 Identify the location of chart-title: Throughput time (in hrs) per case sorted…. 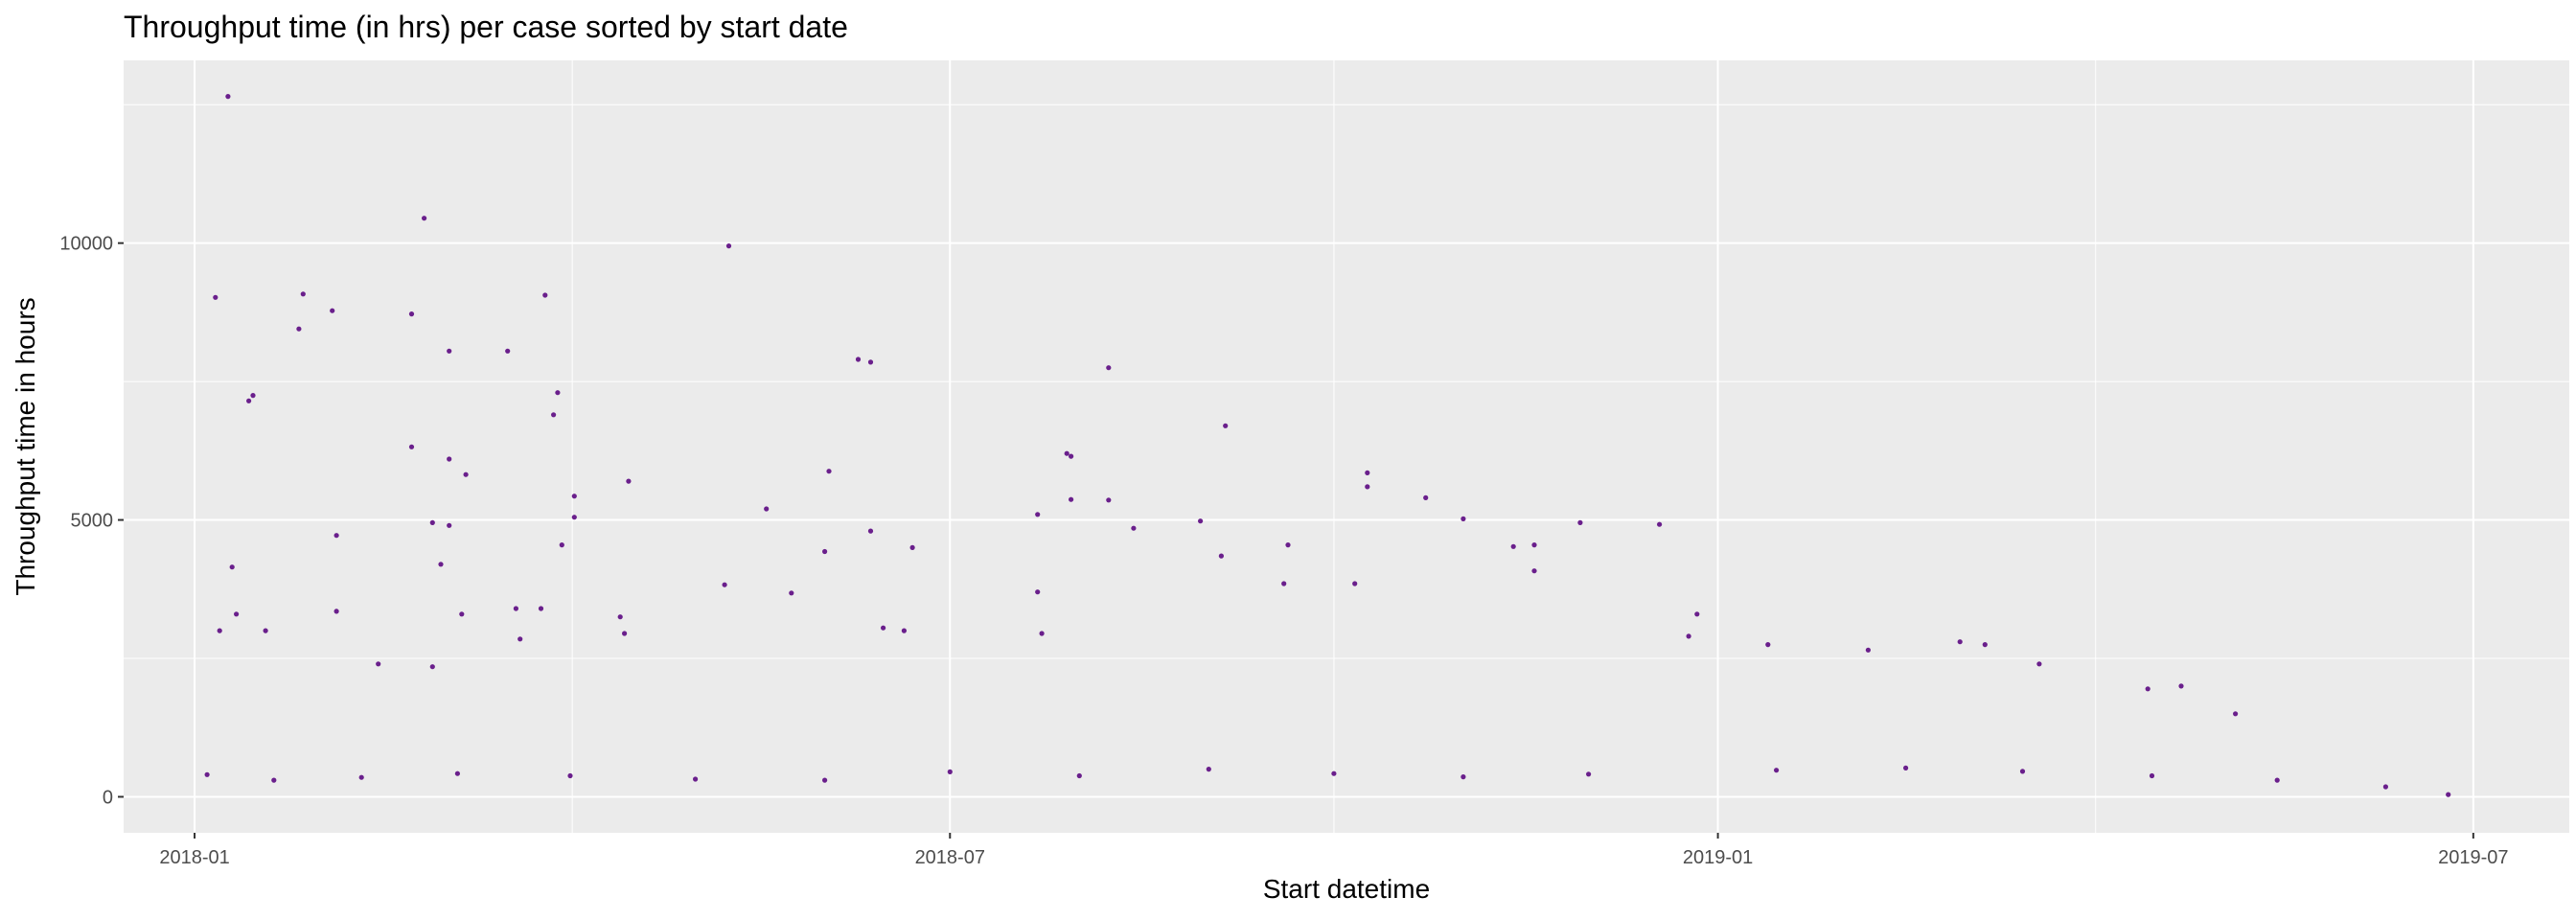
(486, 27).